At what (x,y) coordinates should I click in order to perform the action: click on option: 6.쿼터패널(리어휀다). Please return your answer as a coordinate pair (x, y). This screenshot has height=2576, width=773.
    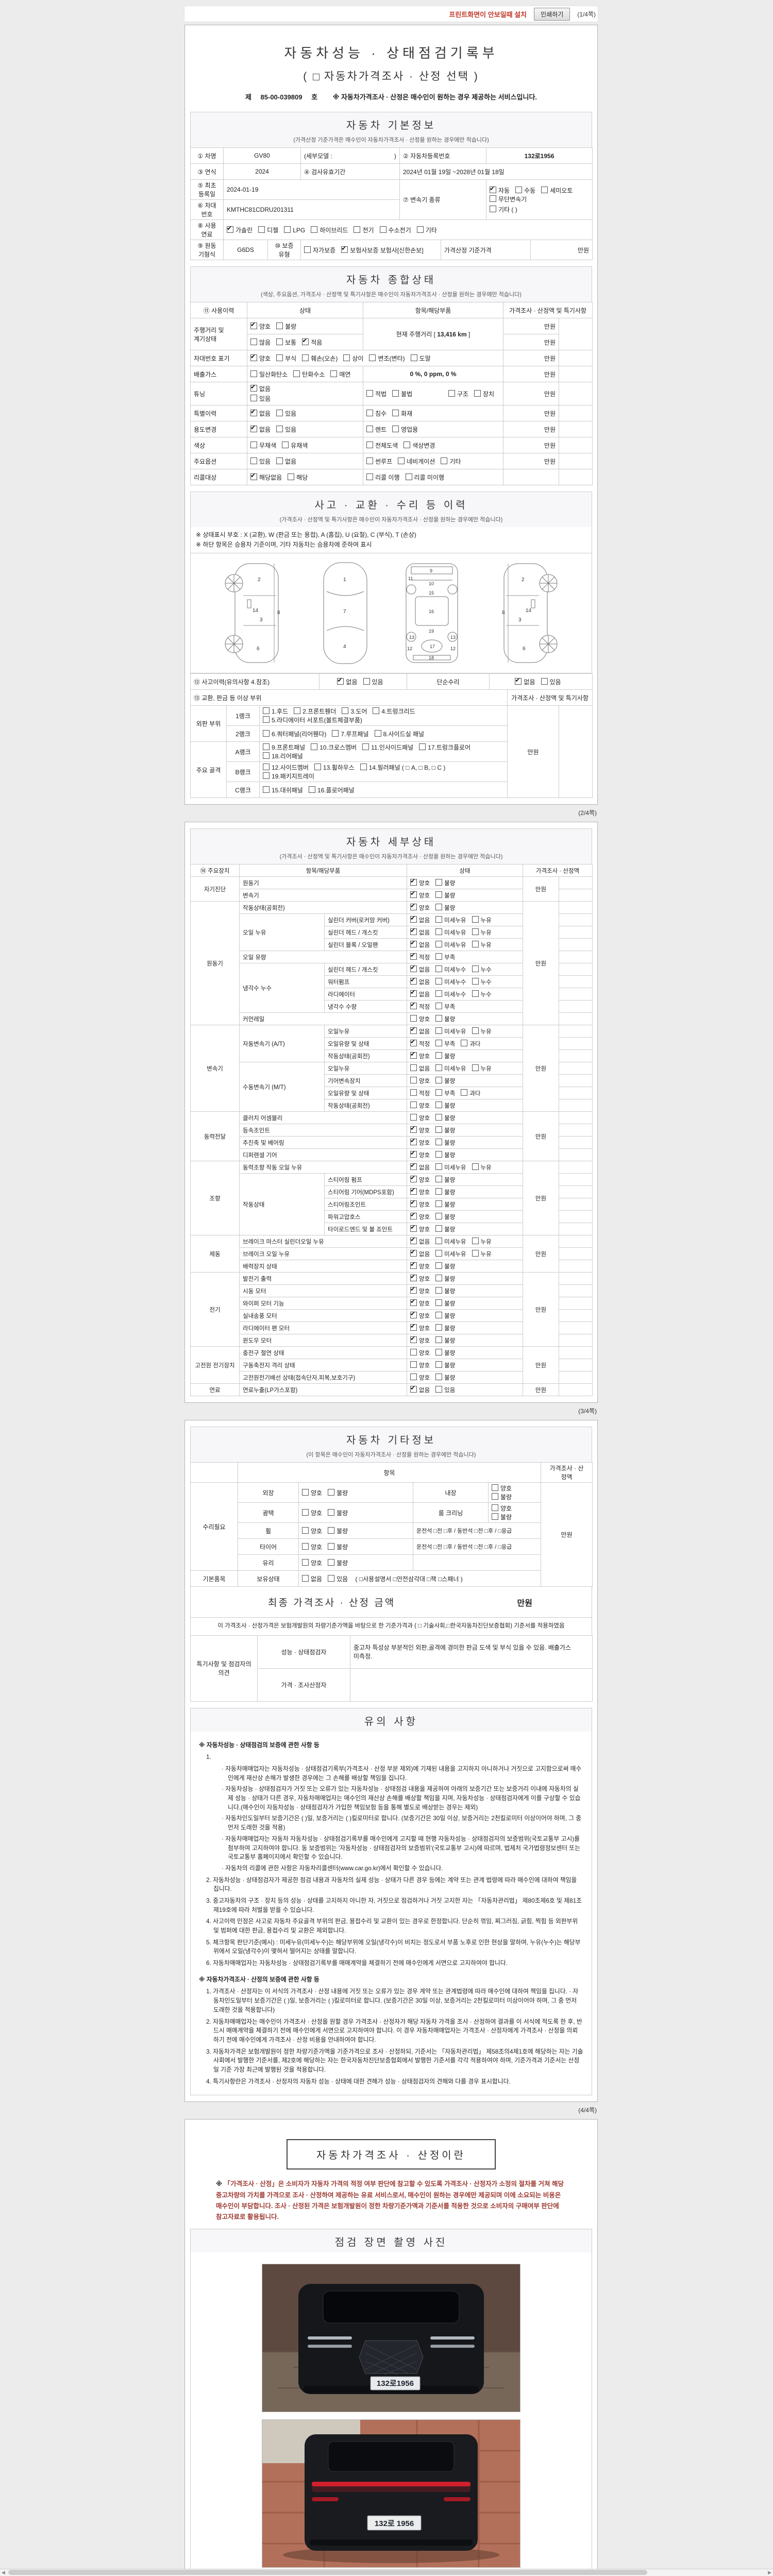
    Looking at the image, I should click on (294, 734).